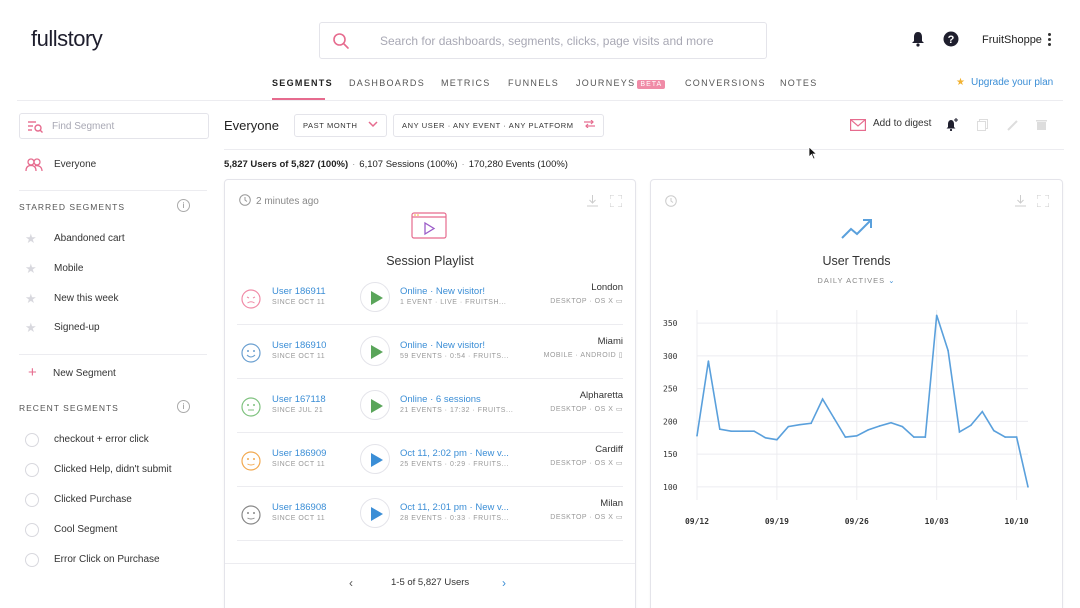 This screenshot has width=1080, height=608. I want to click on active-tab-indicator, so click(298, 99).